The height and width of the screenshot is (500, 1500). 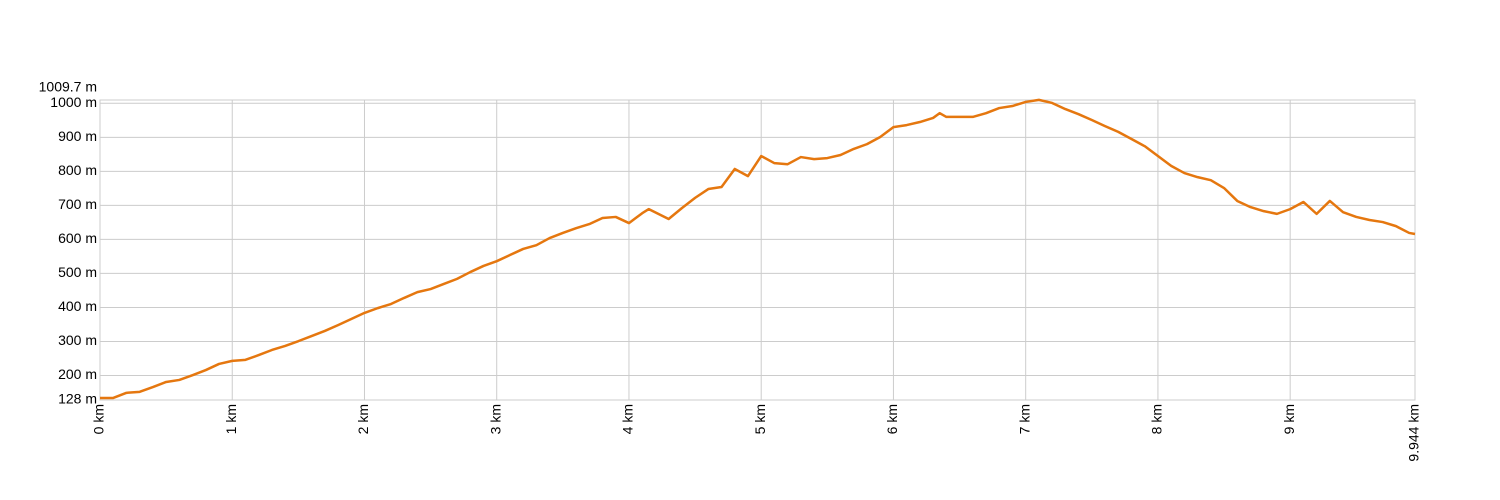 I want to click on y-tick-label: 128 m, so click(x=77, y=399).